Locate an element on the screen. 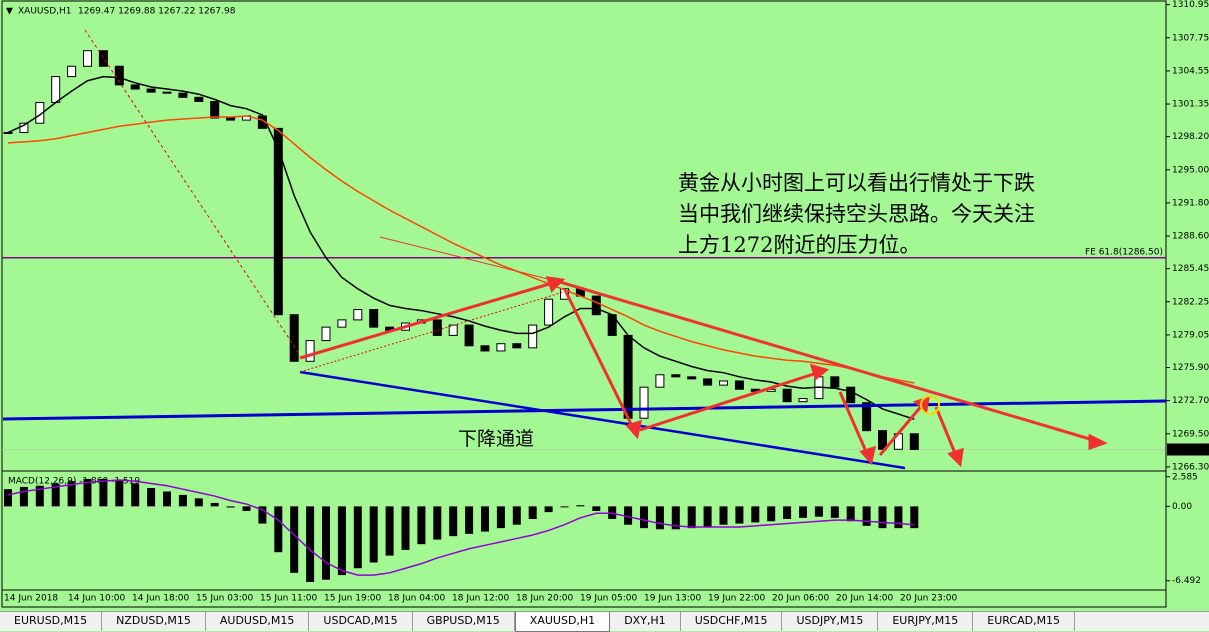 The height and width of the screenshot is (632, 1209). chart-tab: DXY,H1 is located at coordinates (645, 621).